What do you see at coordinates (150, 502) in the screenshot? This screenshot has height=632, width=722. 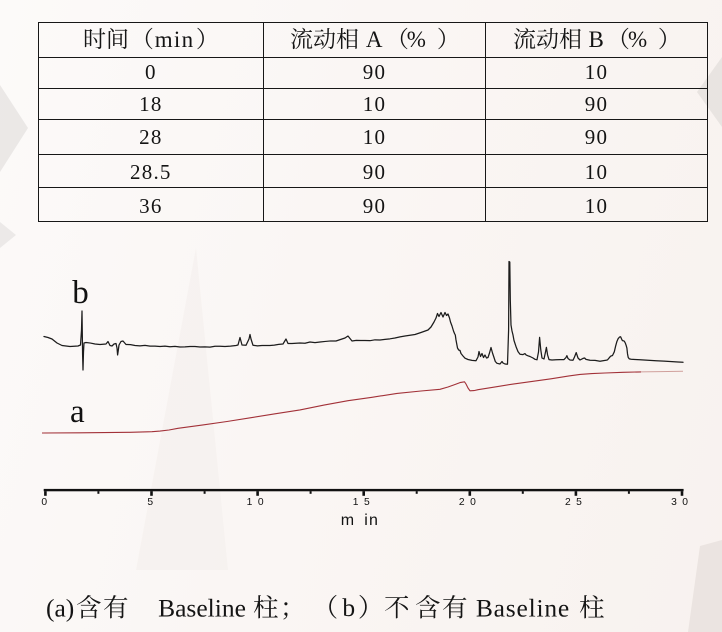 I see `svg-text: 5` at bounding box center [150, 502].